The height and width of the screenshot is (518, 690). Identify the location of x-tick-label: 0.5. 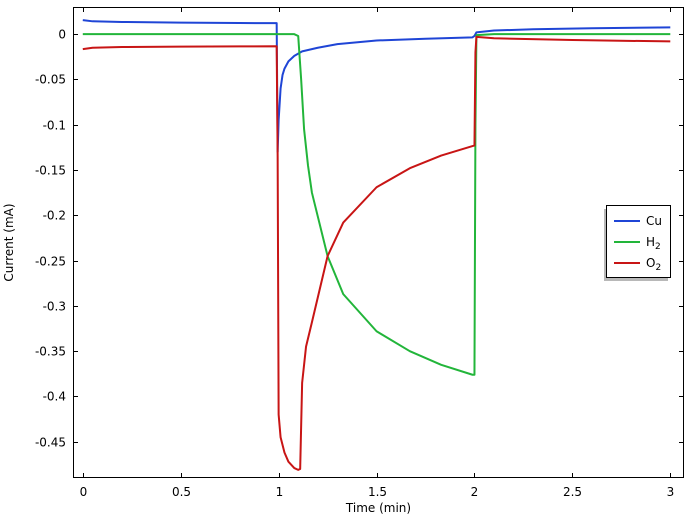
(181, 492).